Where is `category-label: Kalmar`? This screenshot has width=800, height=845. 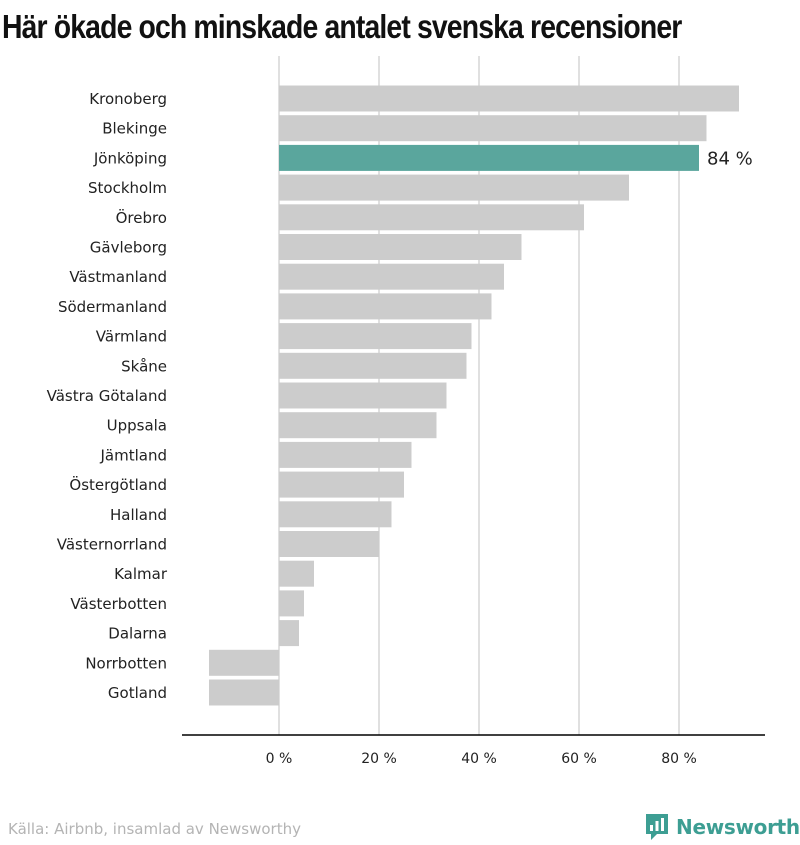
category-label: Kalmar is located at coordinates (141, 574).